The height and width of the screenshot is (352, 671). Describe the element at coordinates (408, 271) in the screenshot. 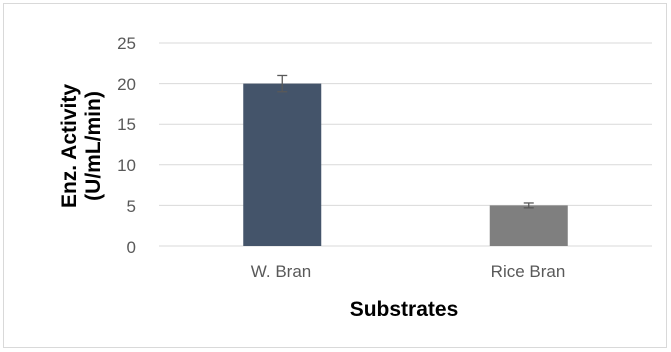

I see `x-axis-categories: W. Bran Rice Bran` at that location.